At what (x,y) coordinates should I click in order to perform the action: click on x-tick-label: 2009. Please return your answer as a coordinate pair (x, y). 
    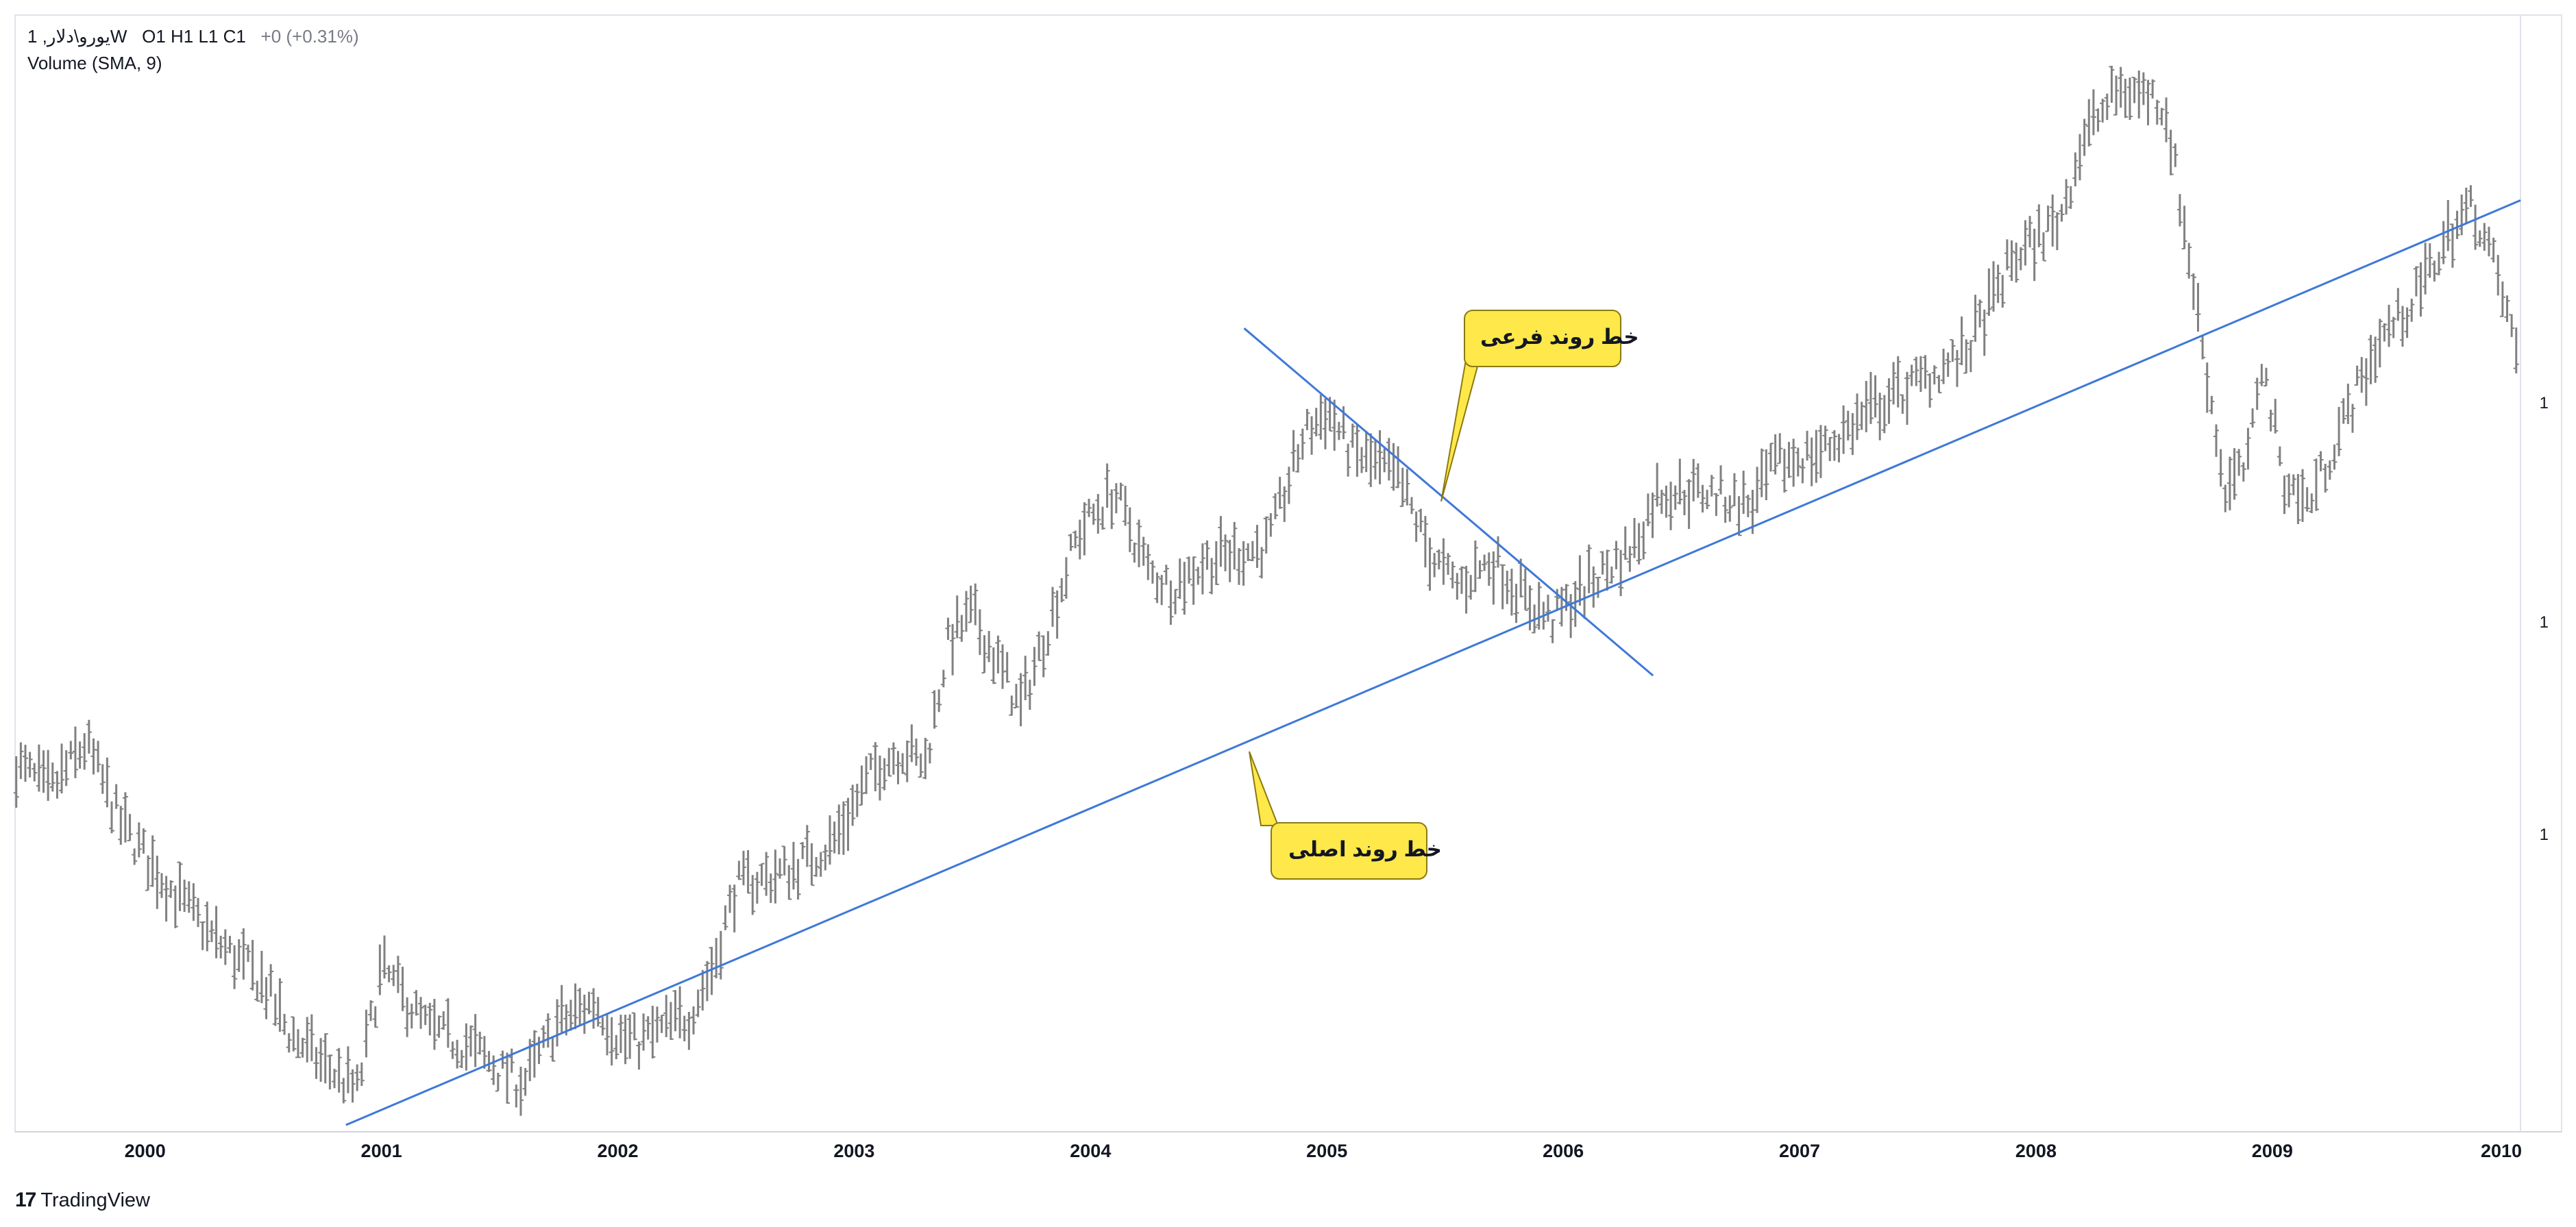
    Looking at the image, I should click on (2272, 1151).